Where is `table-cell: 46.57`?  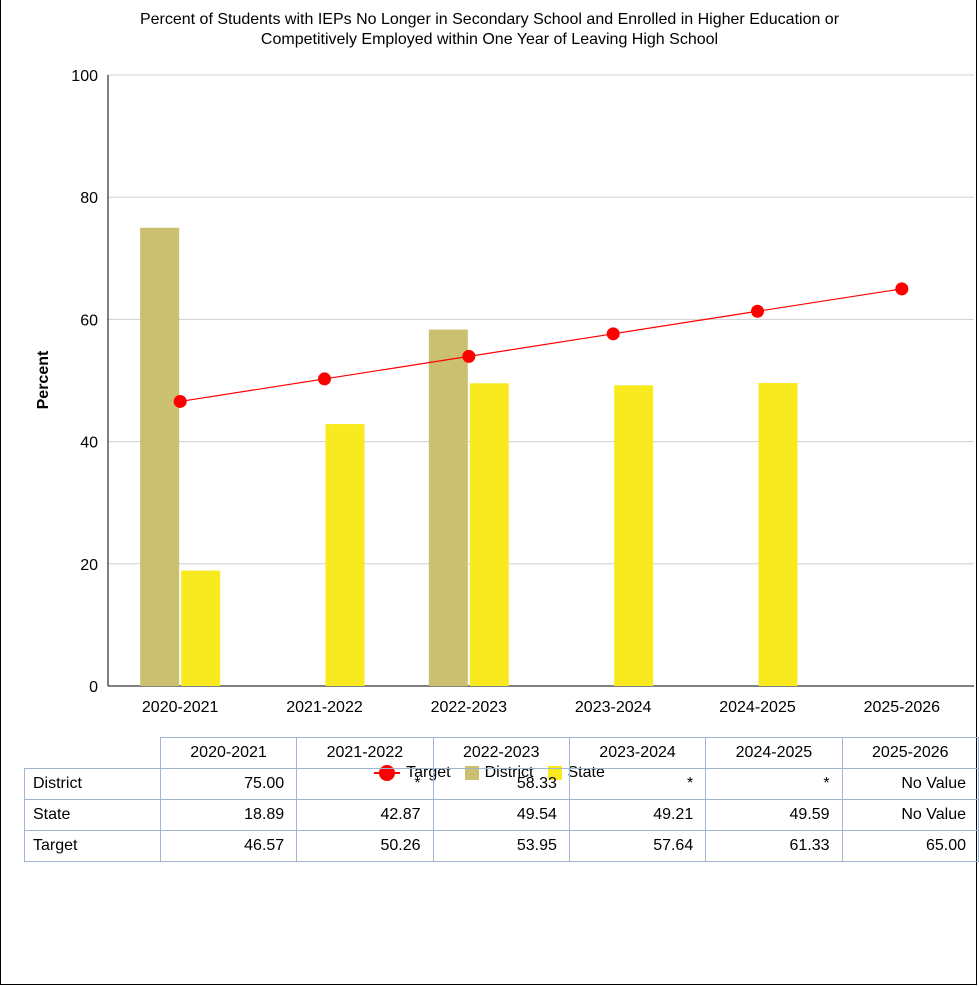
table-cell: 46.57 is located at coordinates (228, 846).